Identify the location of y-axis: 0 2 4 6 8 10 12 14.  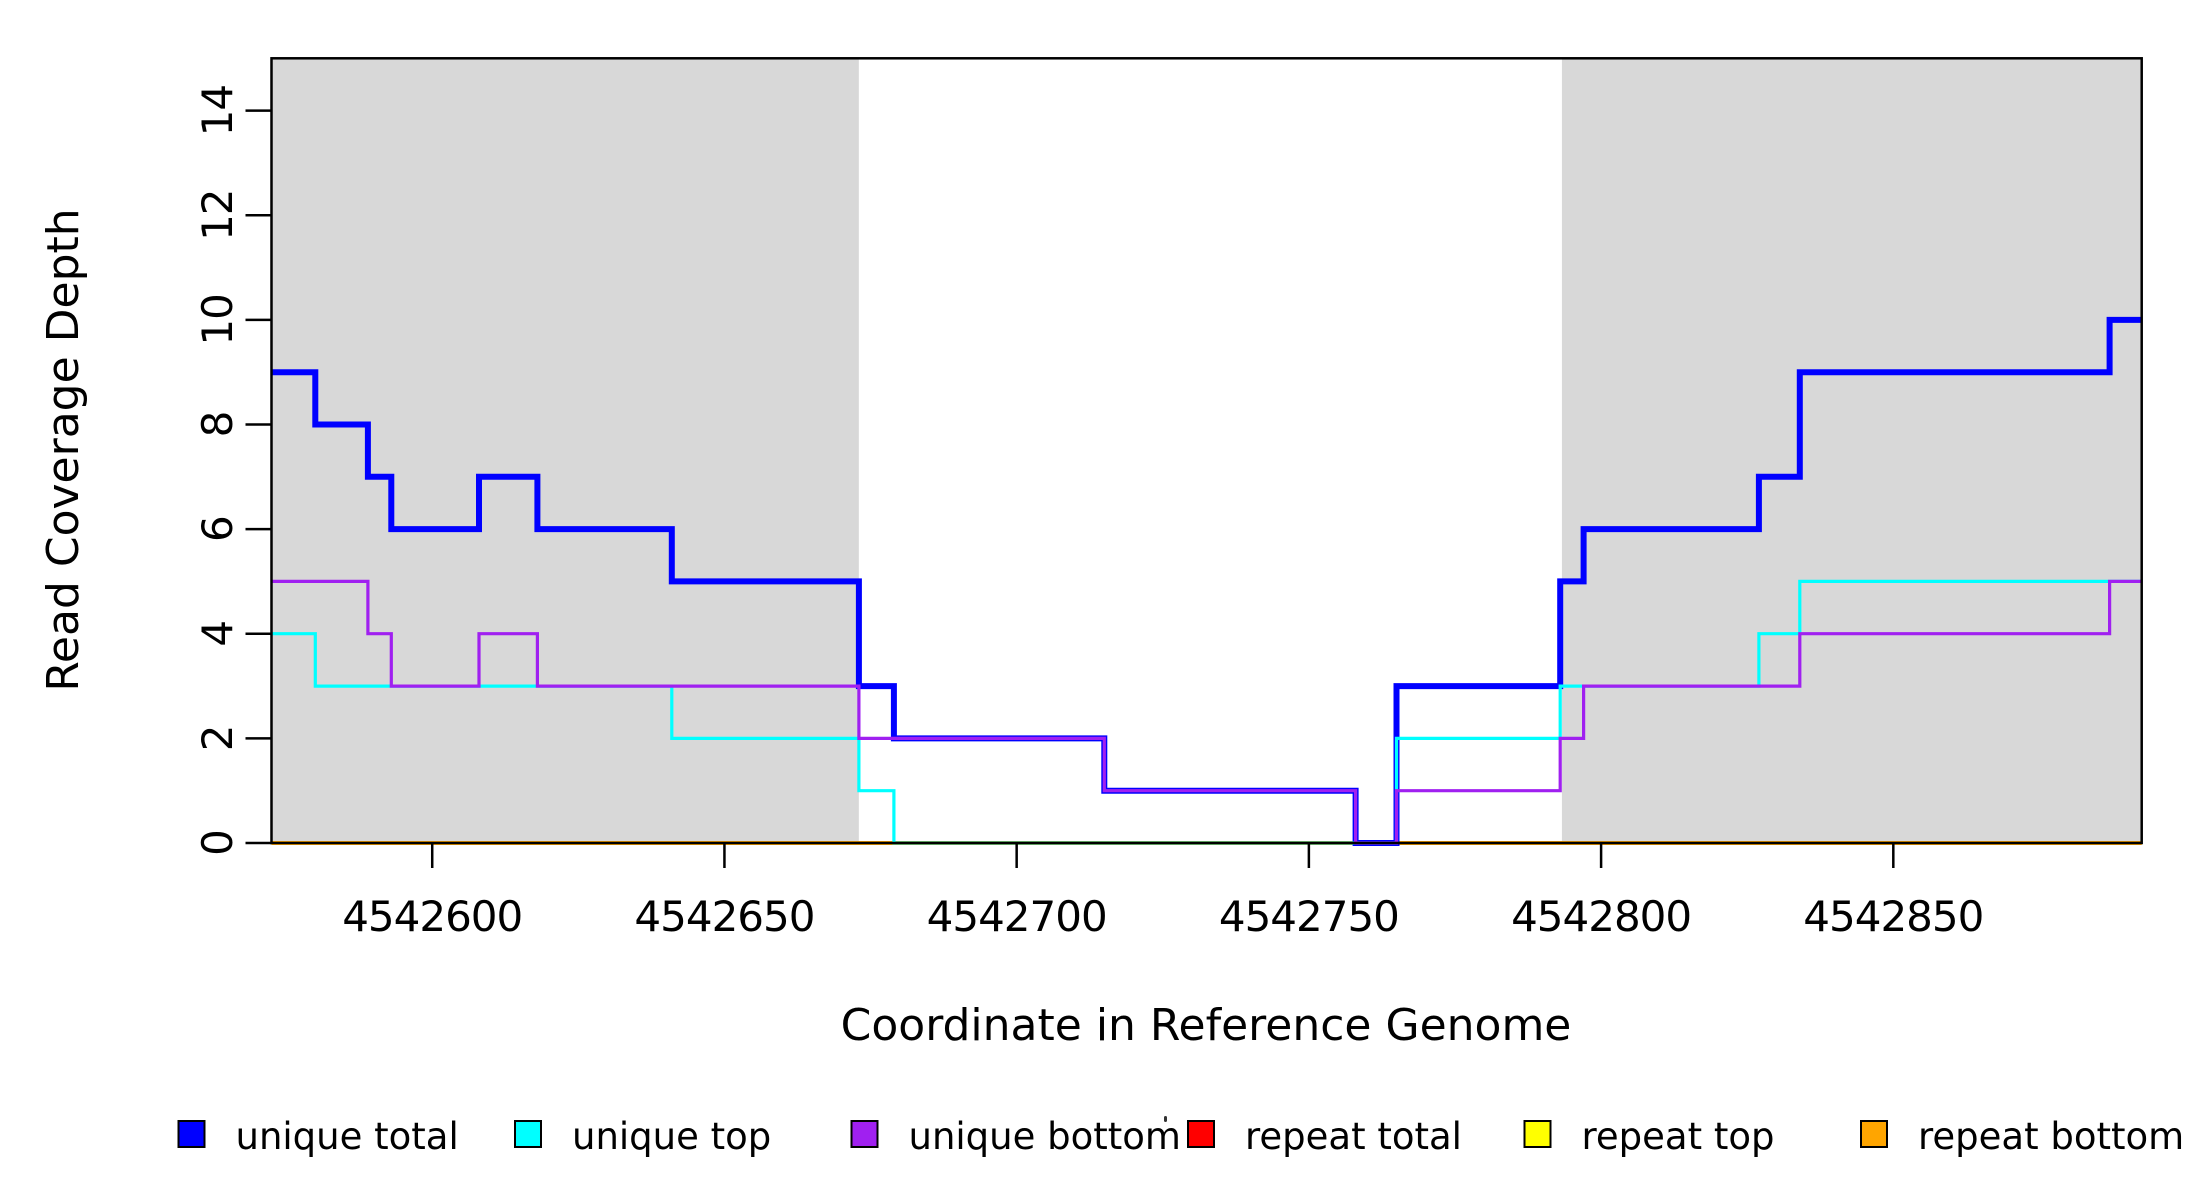
(232, 470).